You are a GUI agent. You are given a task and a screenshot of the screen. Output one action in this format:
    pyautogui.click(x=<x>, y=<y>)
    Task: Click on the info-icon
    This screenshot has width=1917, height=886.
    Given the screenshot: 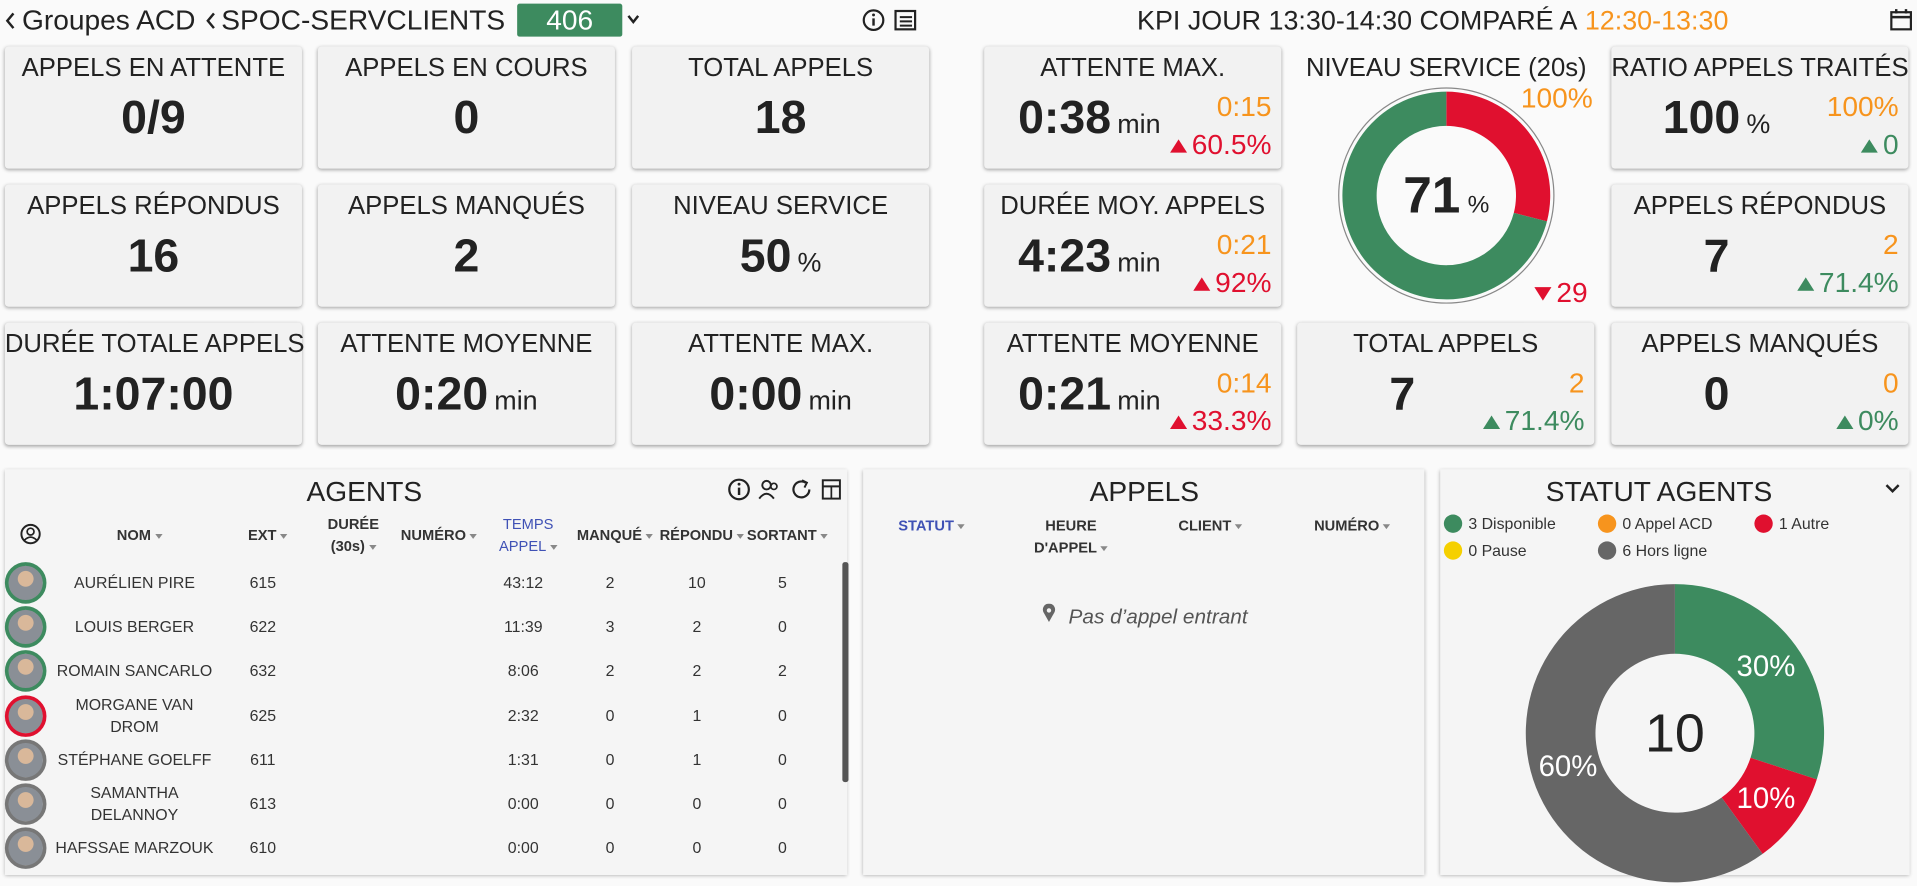 What is the action you would take?
    pyautogui.click(x=873, y=20)
    